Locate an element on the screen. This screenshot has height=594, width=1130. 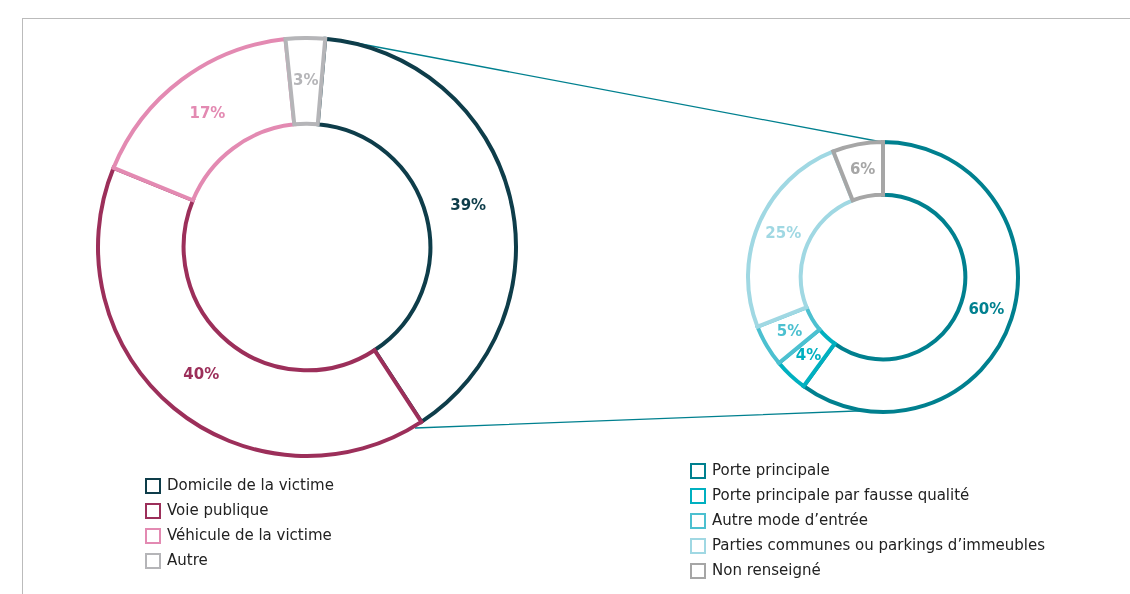
legend-label: Parties communes ou parkings d’immeubles is located at coordinates (879, 545).